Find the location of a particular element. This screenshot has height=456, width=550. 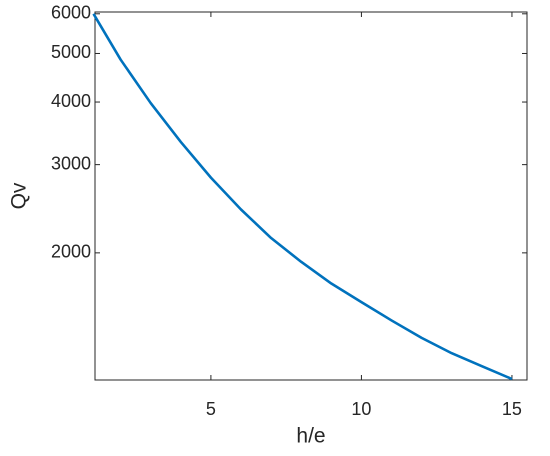

x-tick-label: 5 is located at coordinates (211, 409).